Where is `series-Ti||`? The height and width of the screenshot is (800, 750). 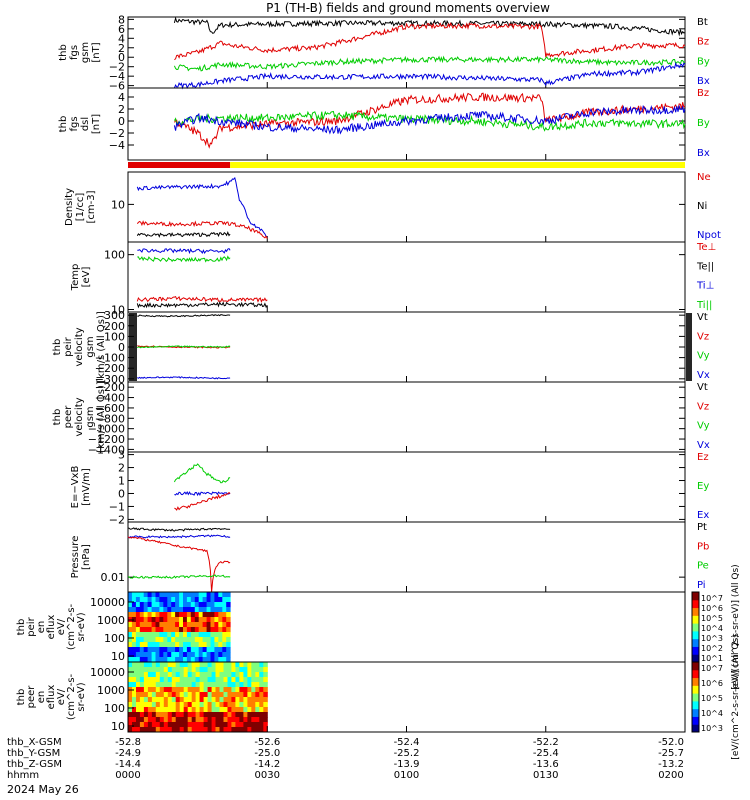 series-Ti|| is located at coordinates (184, 259).